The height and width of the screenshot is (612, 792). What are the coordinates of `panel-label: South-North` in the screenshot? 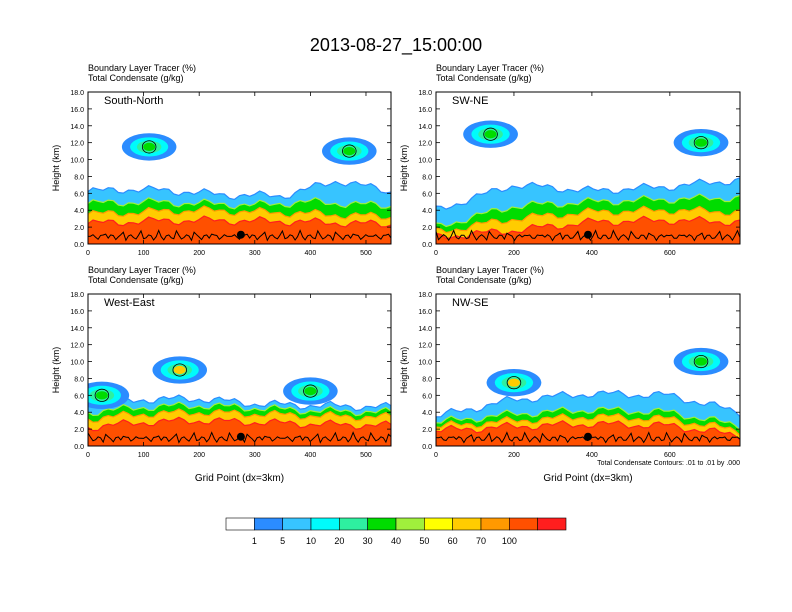 It's located at (133, 101).